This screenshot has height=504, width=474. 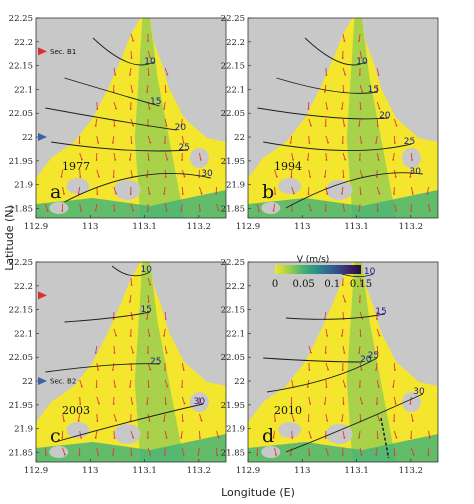 I want to click on y-tick-label: 21.95, so click(x=21, y=162).